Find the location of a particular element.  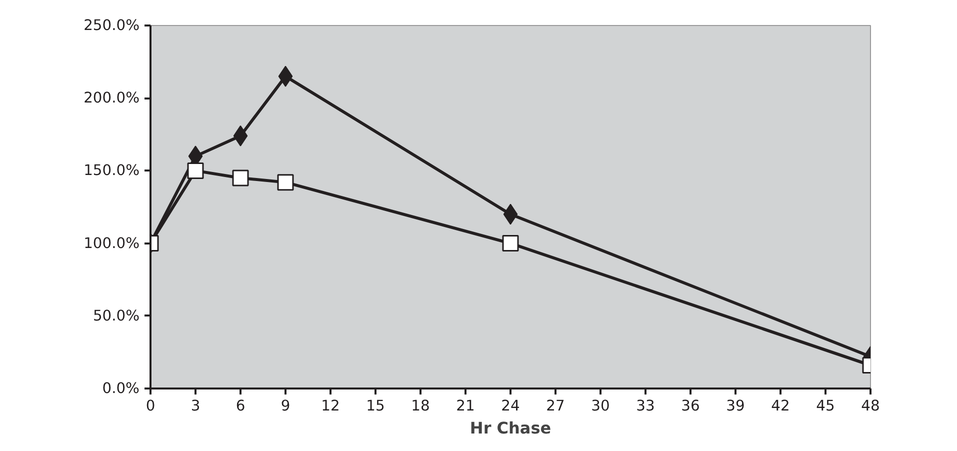

x-tick-label: 27 is located at coordinates (555, 406).